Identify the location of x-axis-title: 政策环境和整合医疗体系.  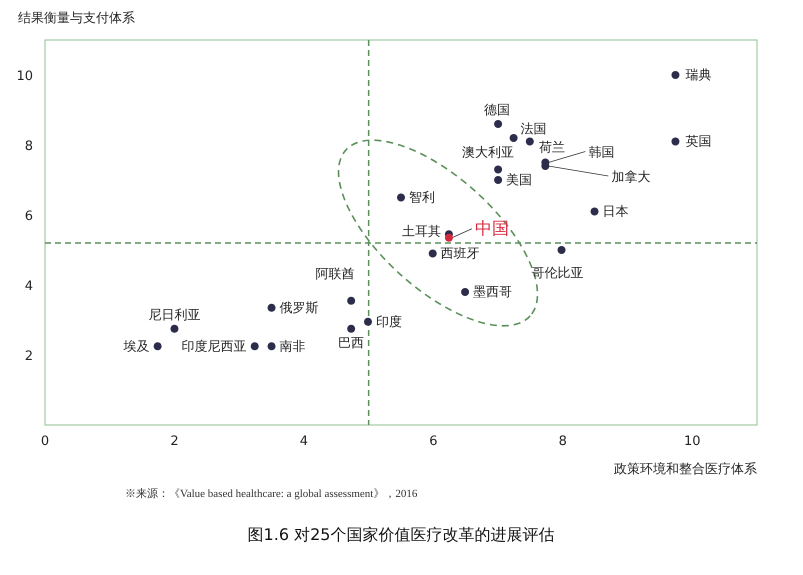
(685, 469).